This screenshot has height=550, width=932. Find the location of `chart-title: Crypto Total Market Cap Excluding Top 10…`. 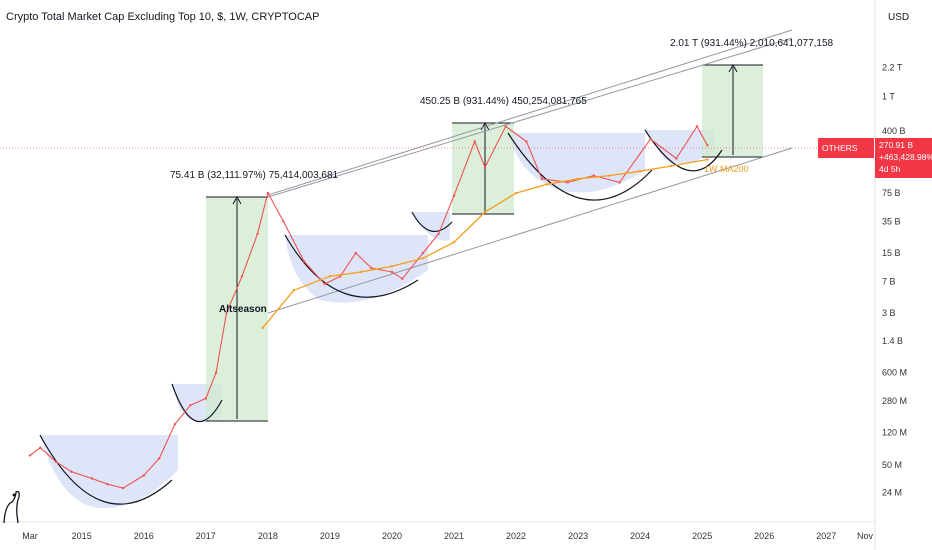

chart-title: Crypto Total Market Cap Excluding Top 10… is located at coordinates (162, 17).